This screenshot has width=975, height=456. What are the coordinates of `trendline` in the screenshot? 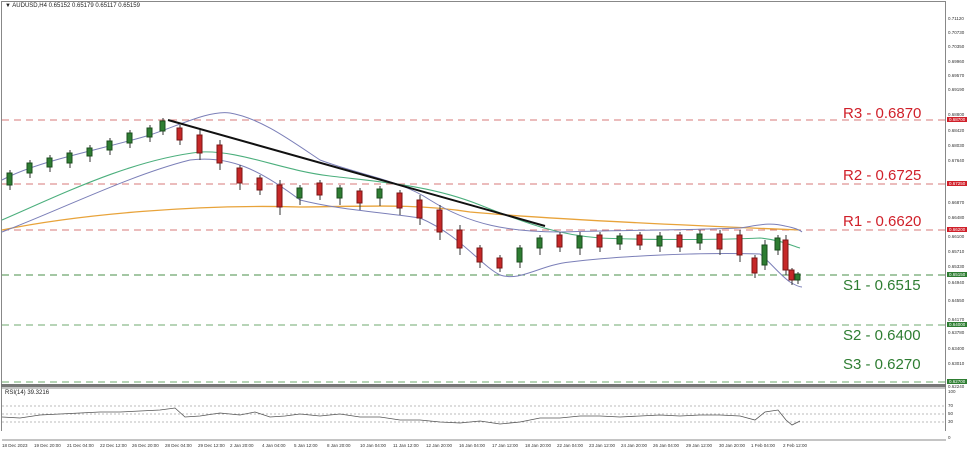 It's located at (356, 173).